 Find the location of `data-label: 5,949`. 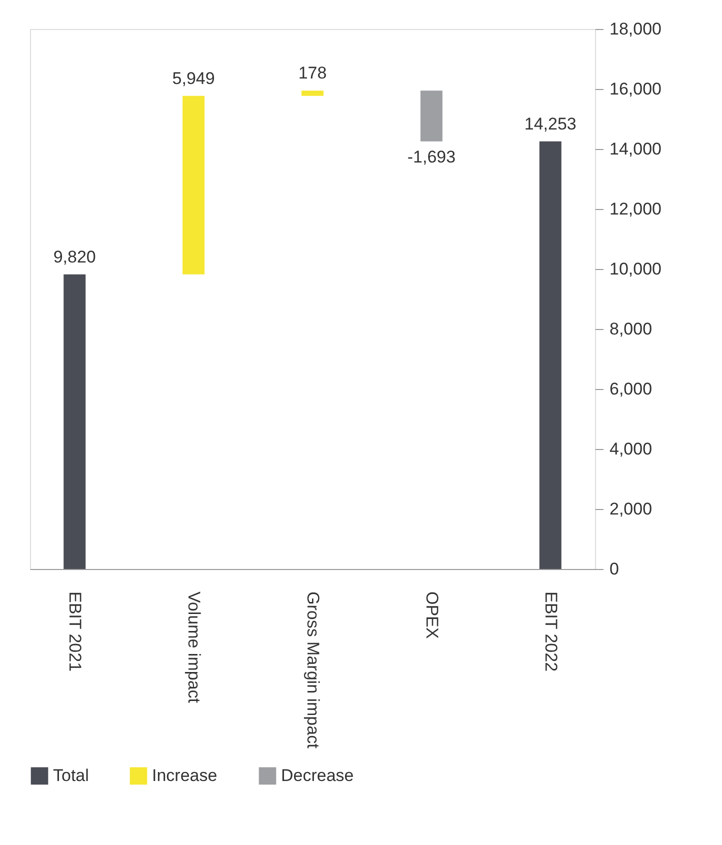

data-label: 5,949 is located at coordinates (193, 78).